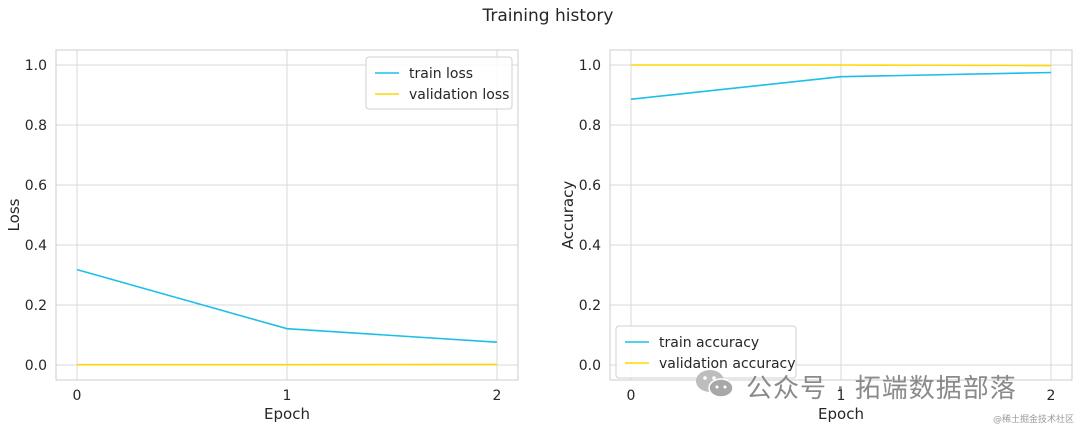 The height and width of the screenshot is (429, 1080). Describe the element at coordinates (727, 364) in the screenshot. I see `legend-label: validation accuracy` at that location.